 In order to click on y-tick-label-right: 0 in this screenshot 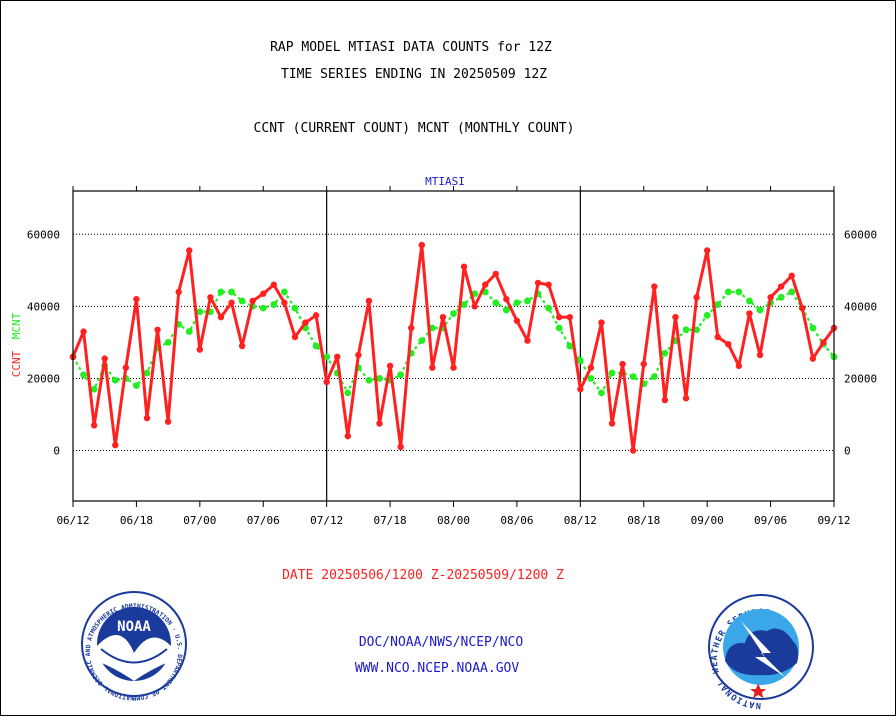, I will do `click(847, 451)`.